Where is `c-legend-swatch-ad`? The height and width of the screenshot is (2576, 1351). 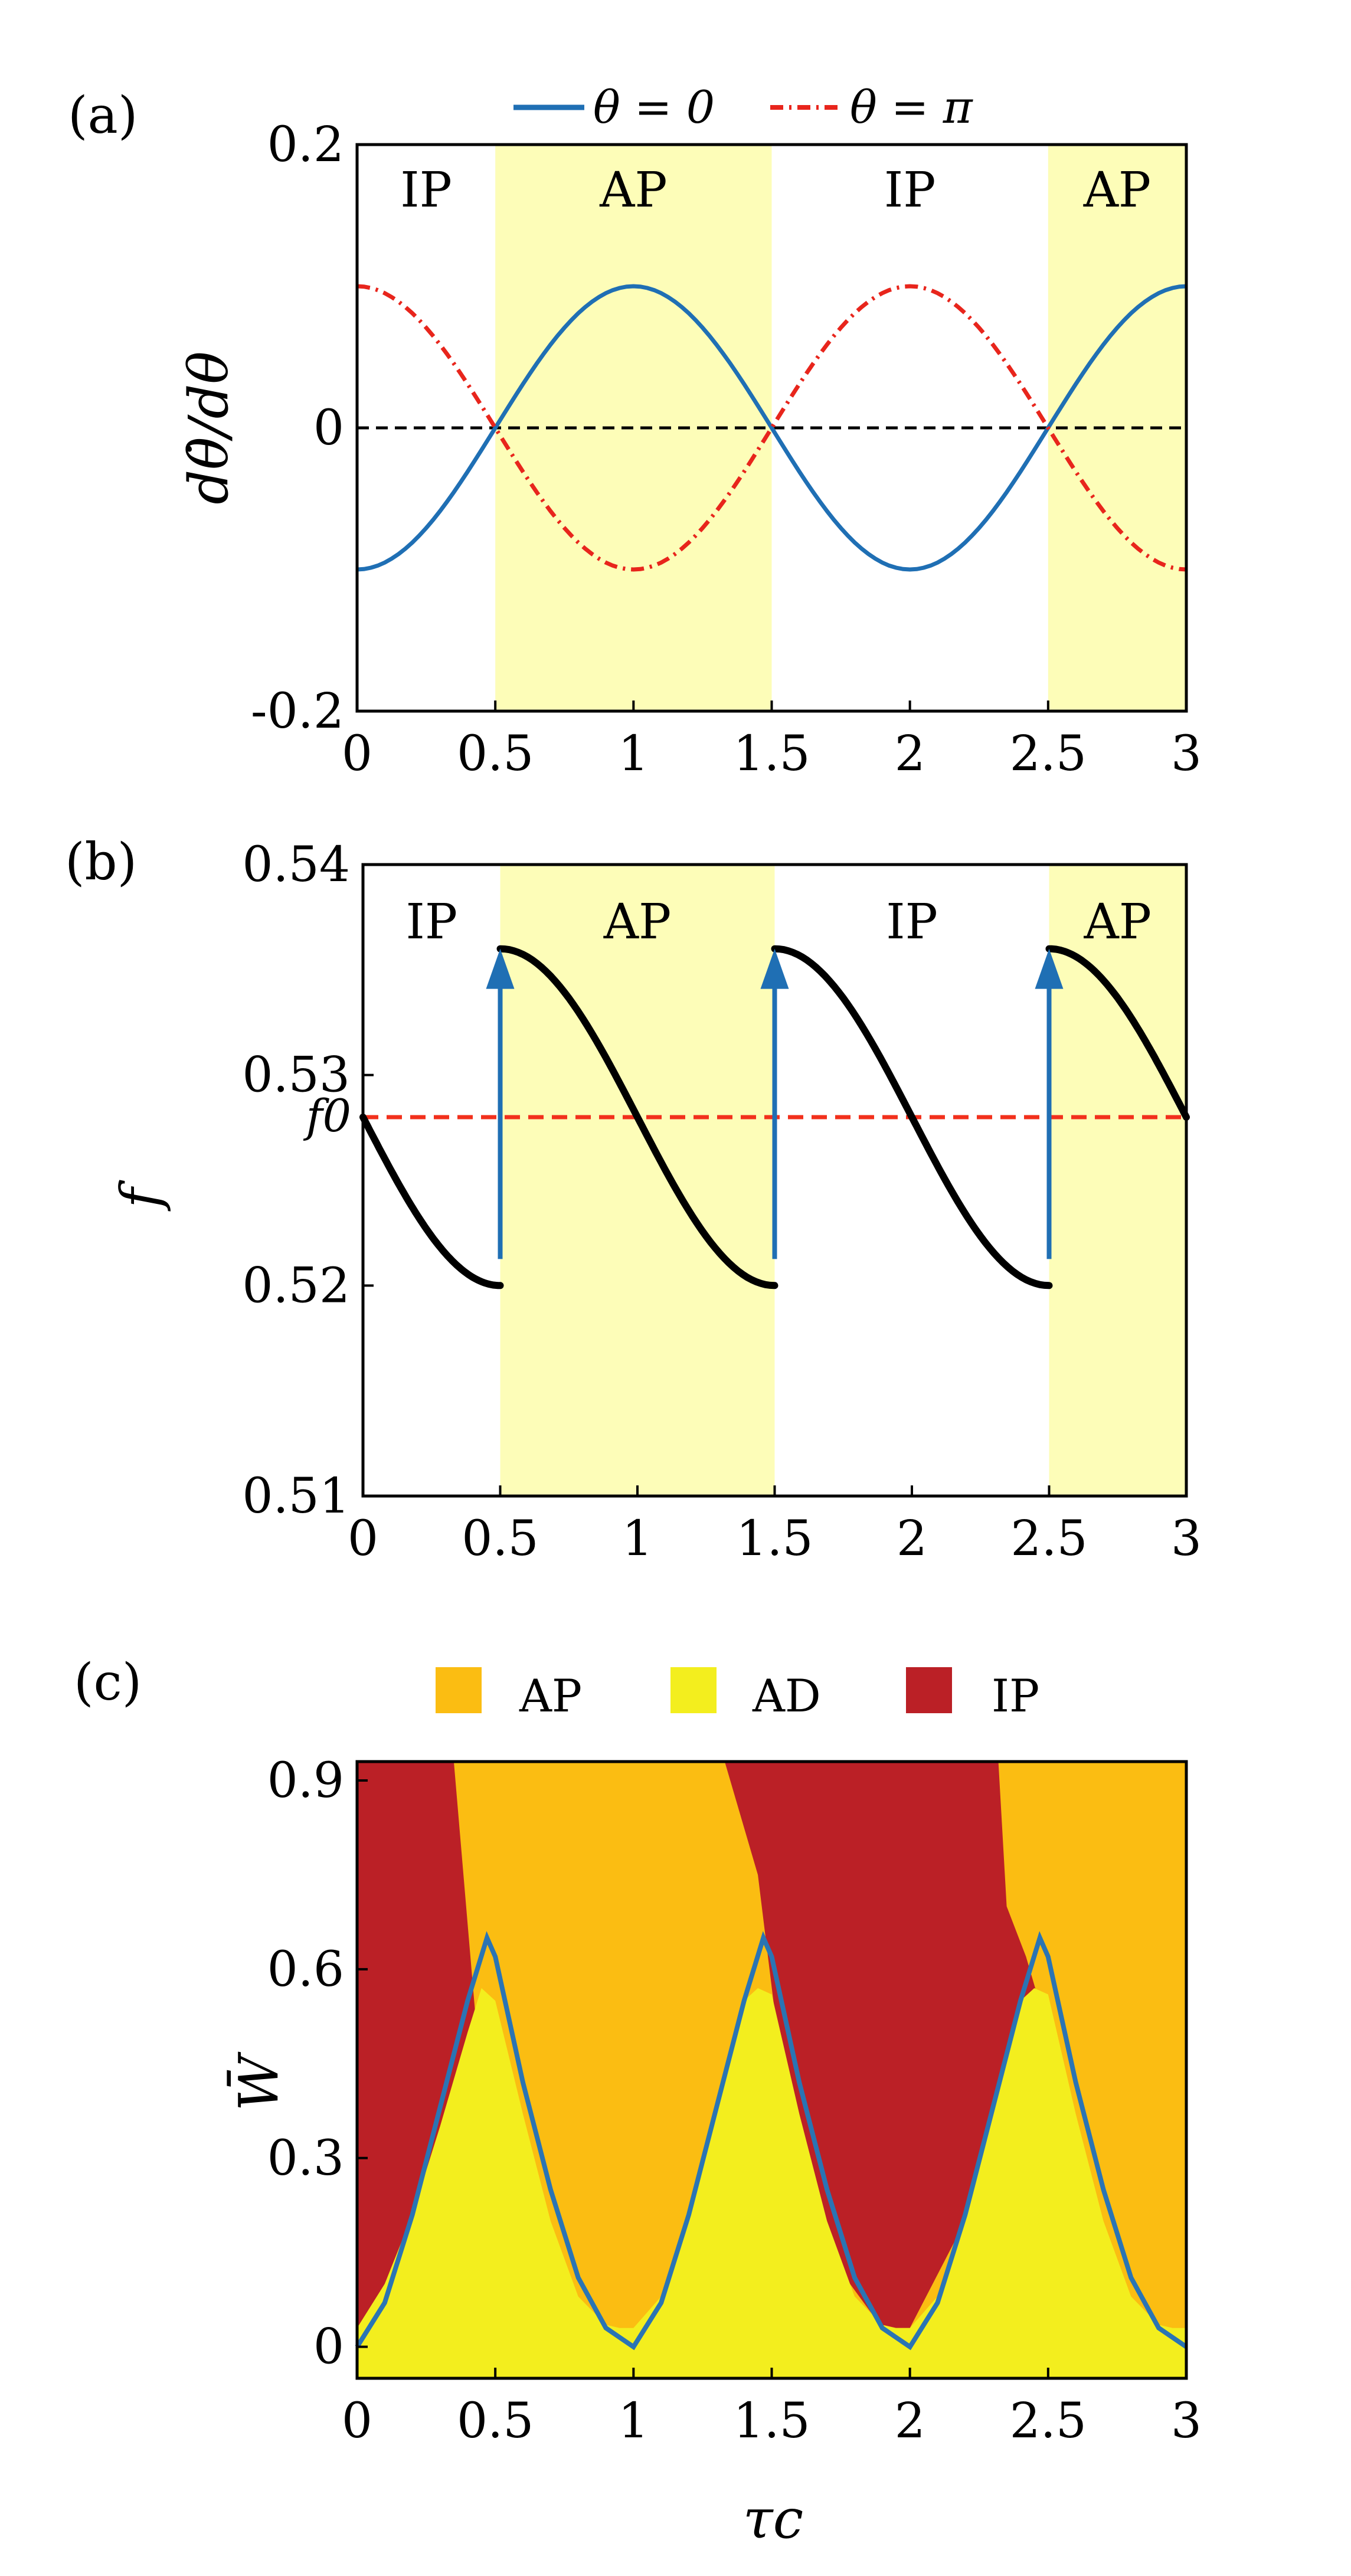 c-legend-swatch-ad is located at coordinates (694, 1690).